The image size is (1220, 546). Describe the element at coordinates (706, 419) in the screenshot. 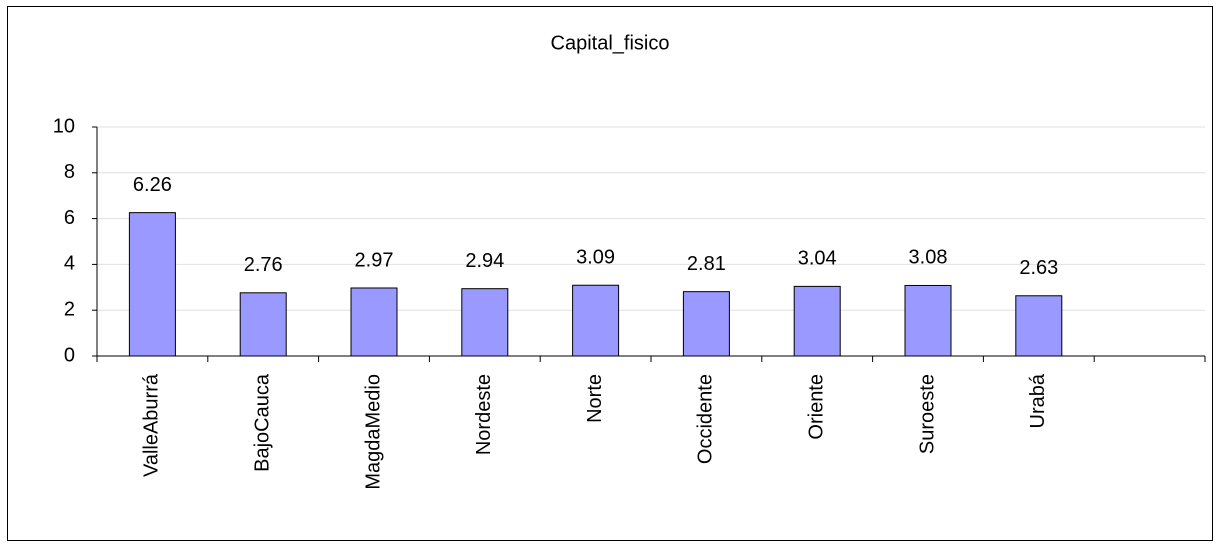

I see `x-tick-label: Occidente` at that location.